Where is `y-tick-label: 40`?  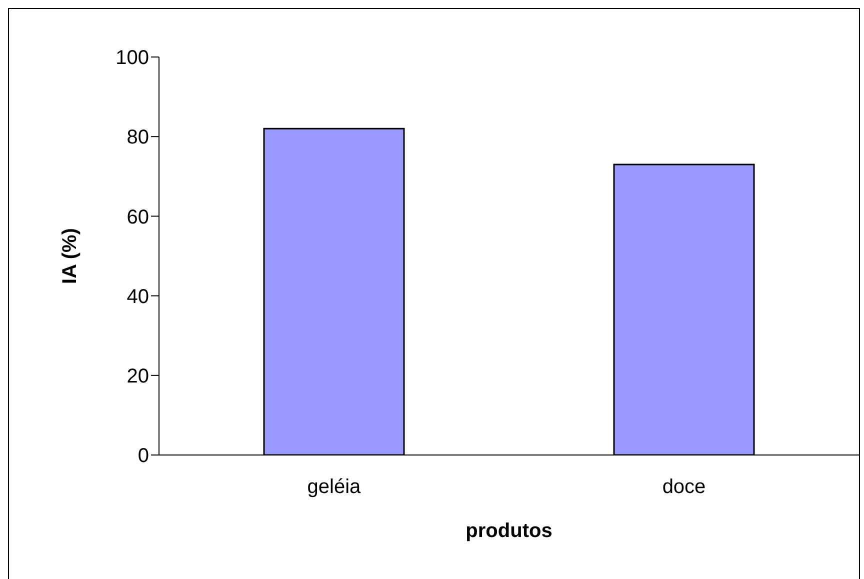
y-tick-label: 40 is located at coordinates (137, 297).